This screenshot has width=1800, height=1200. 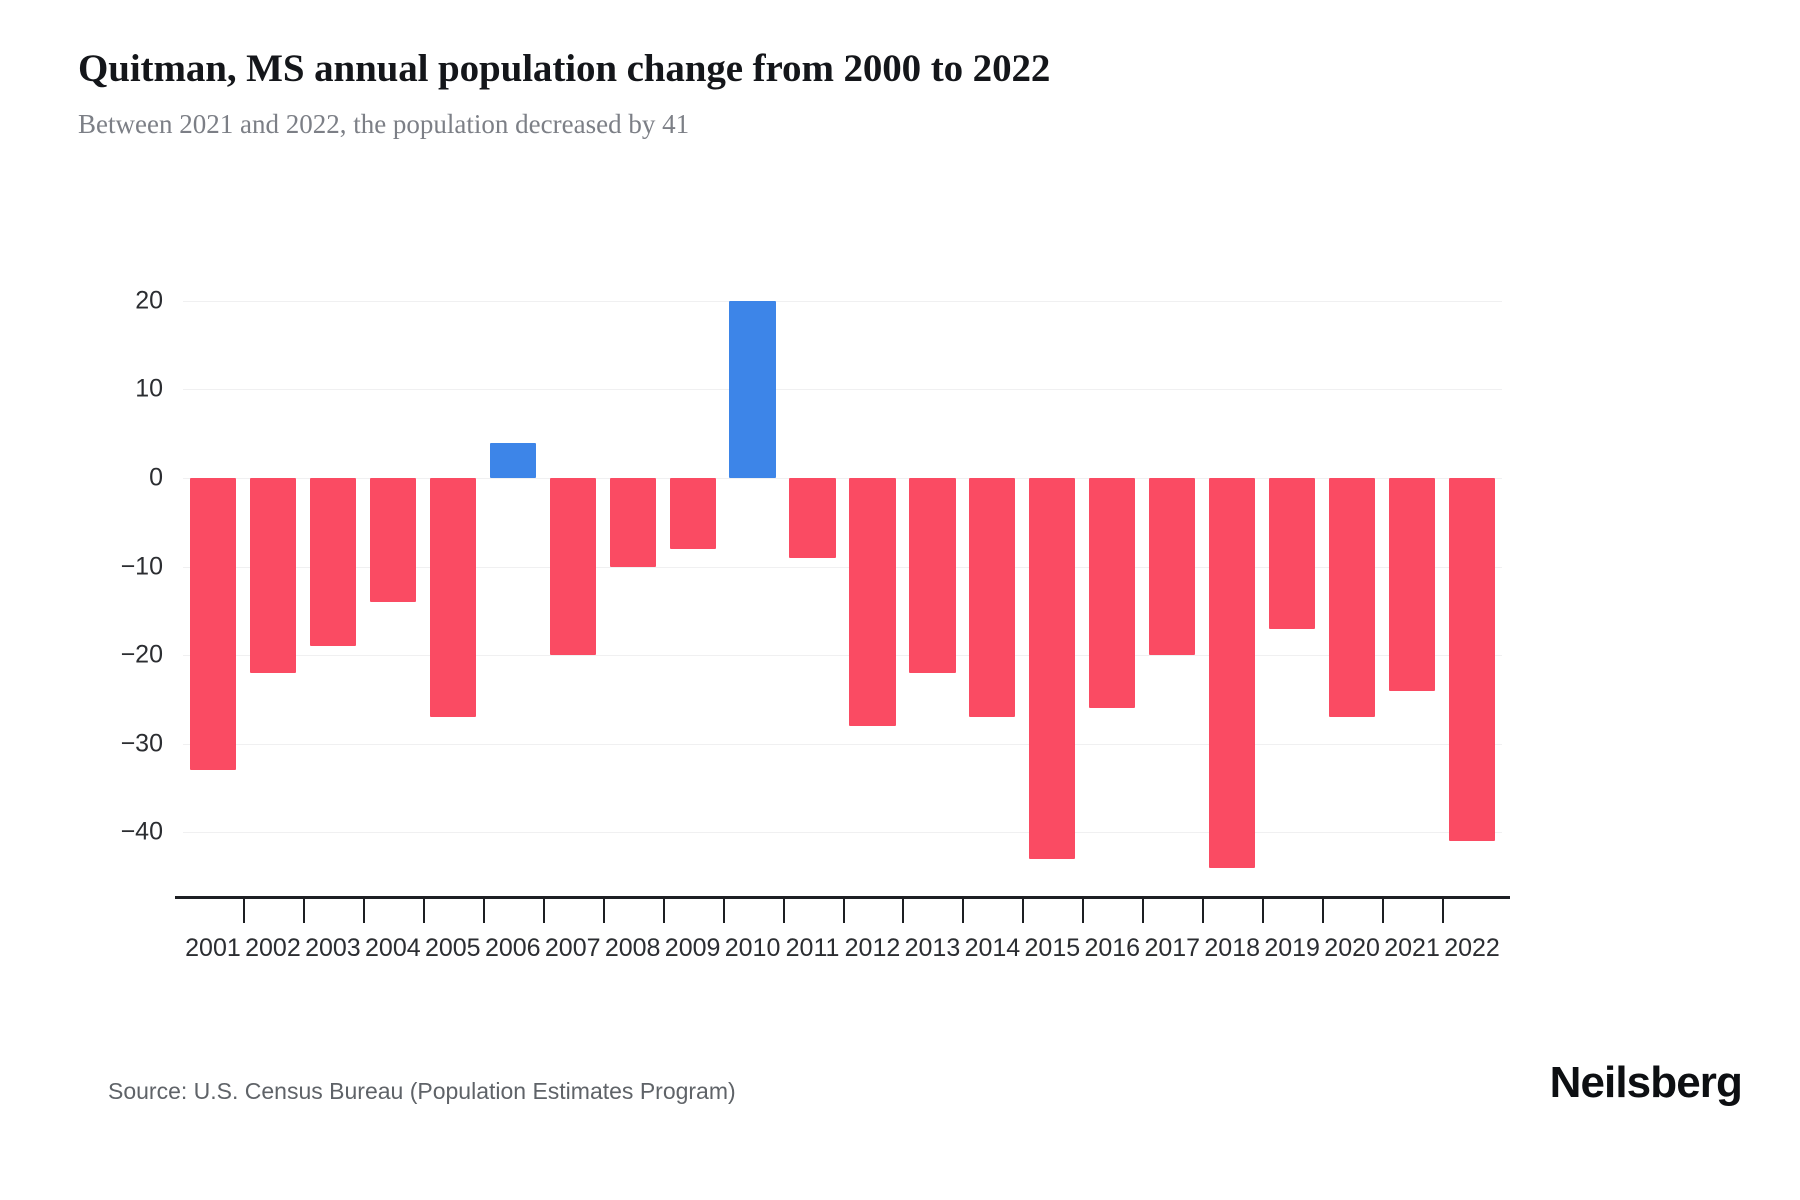 What do you see at coordinates (141, 743) in the screenshot?
I see `y-axis-tick-label: −30` at bounding box center [141, 743].